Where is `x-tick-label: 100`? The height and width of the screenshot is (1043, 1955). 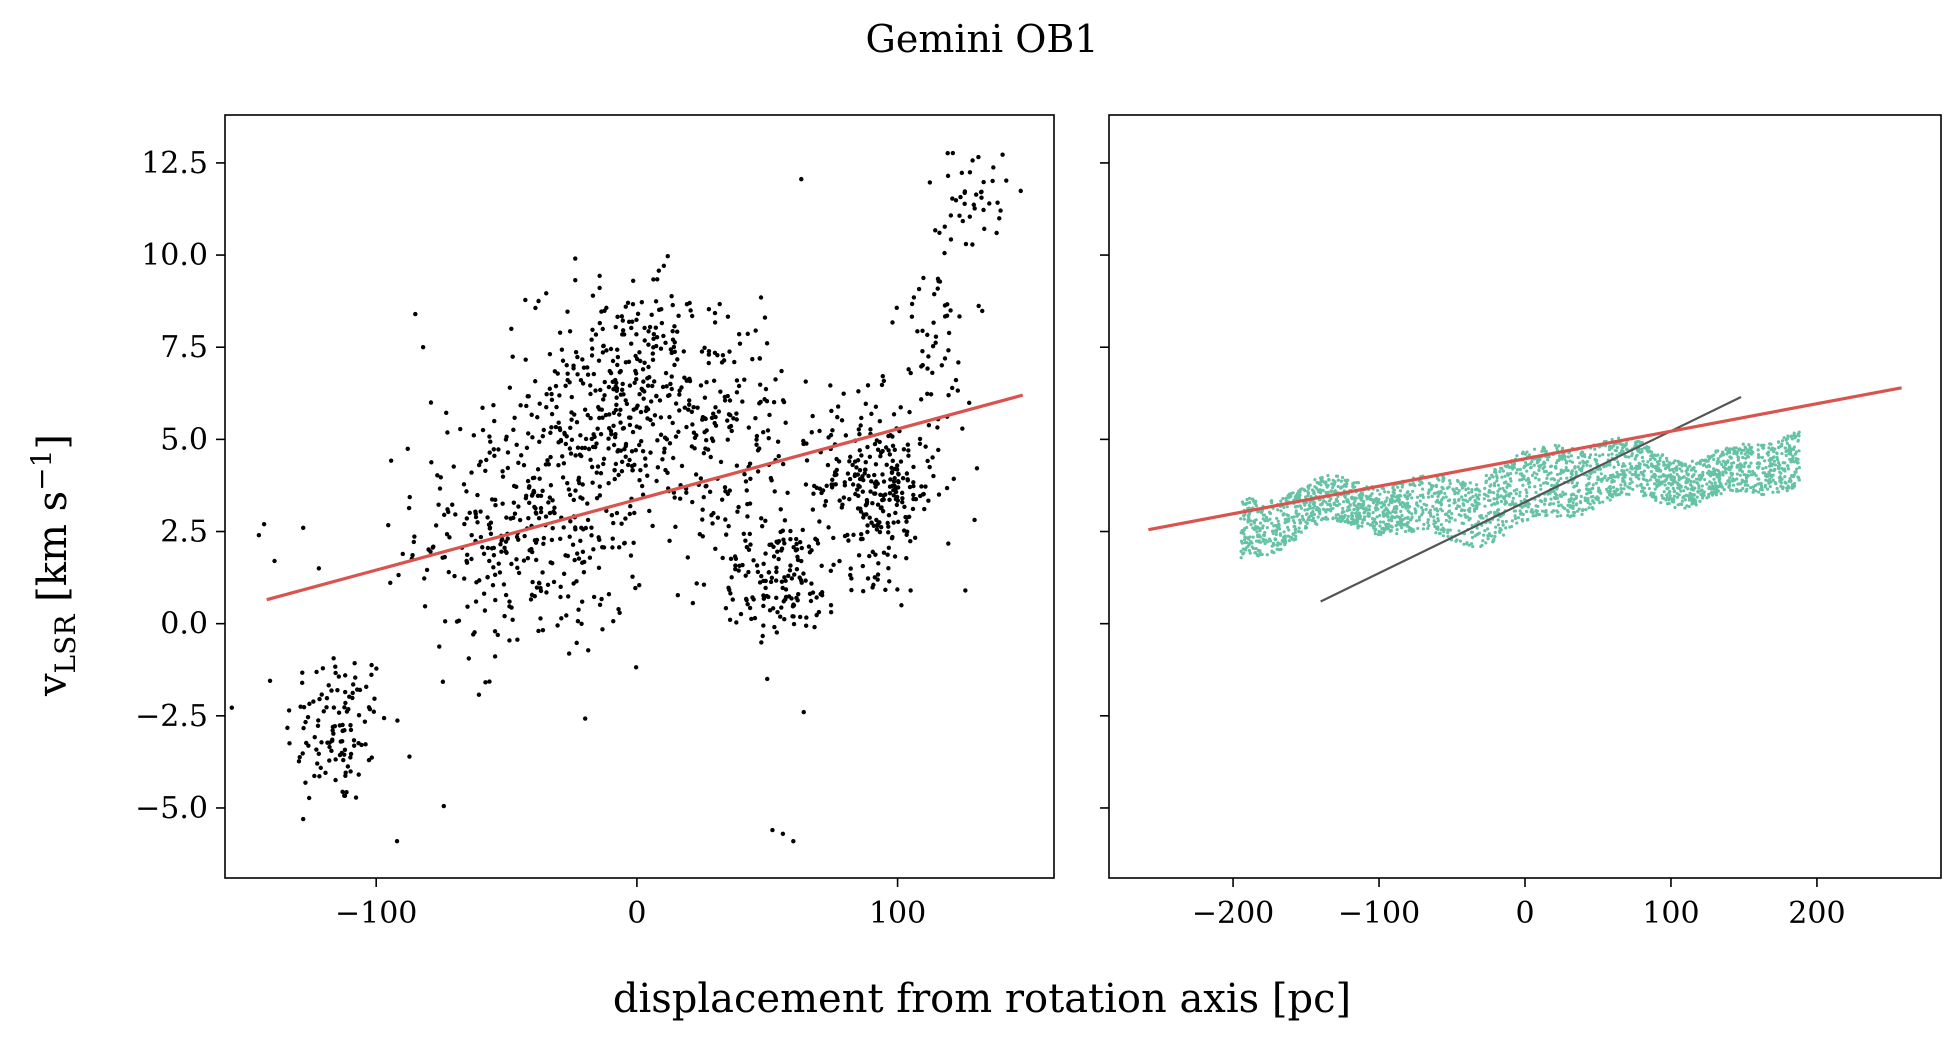
x-tick-label: 100 is located at coordinates (1670, 913).